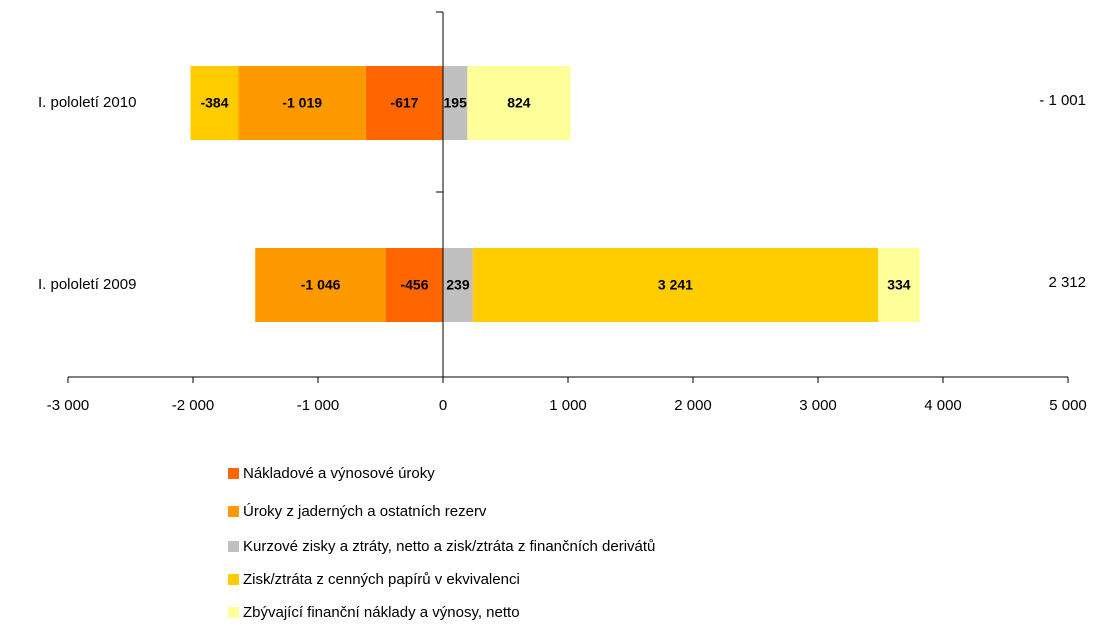  I want to click on x-tick-label: 1 000, so click(568, 405).